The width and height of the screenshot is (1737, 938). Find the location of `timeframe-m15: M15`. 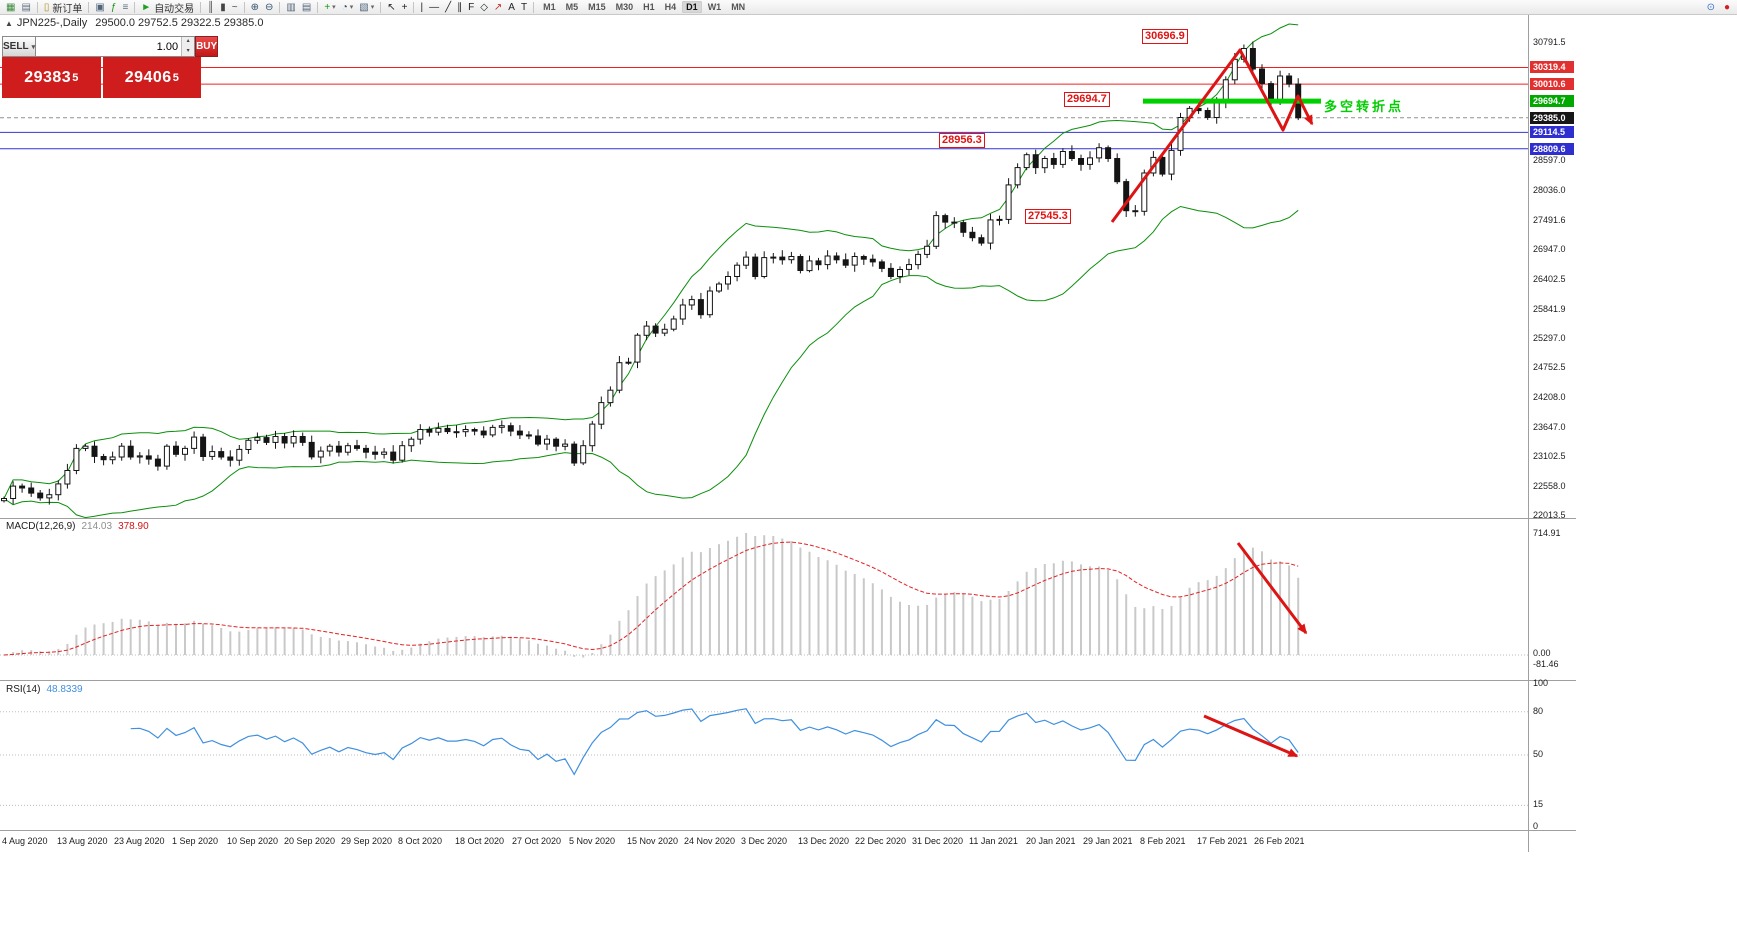

timeframe-m15: M15 is located at coordinates (597, 7).